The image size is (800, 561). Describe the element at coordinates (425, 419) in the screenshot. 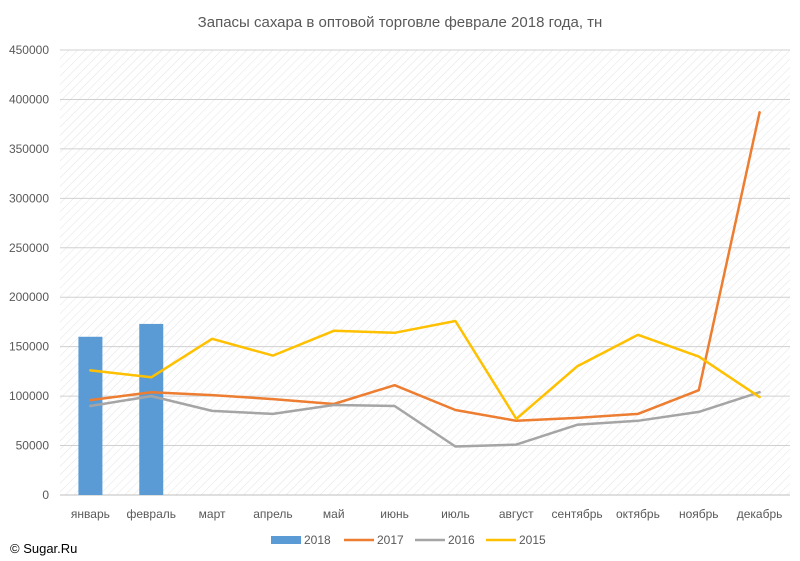

I see `series-line` at that location.